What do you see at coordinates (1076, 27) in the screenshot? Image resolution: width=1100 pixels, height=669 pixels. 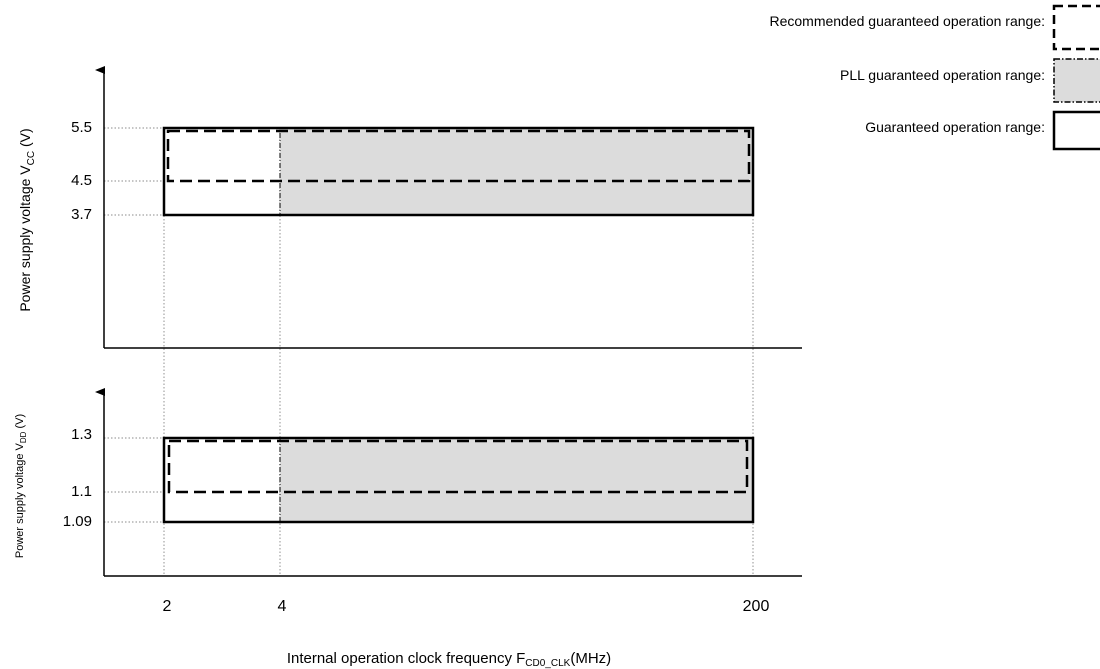 I see `legend-swatch-recommended` at bounding box center [1076, 27].